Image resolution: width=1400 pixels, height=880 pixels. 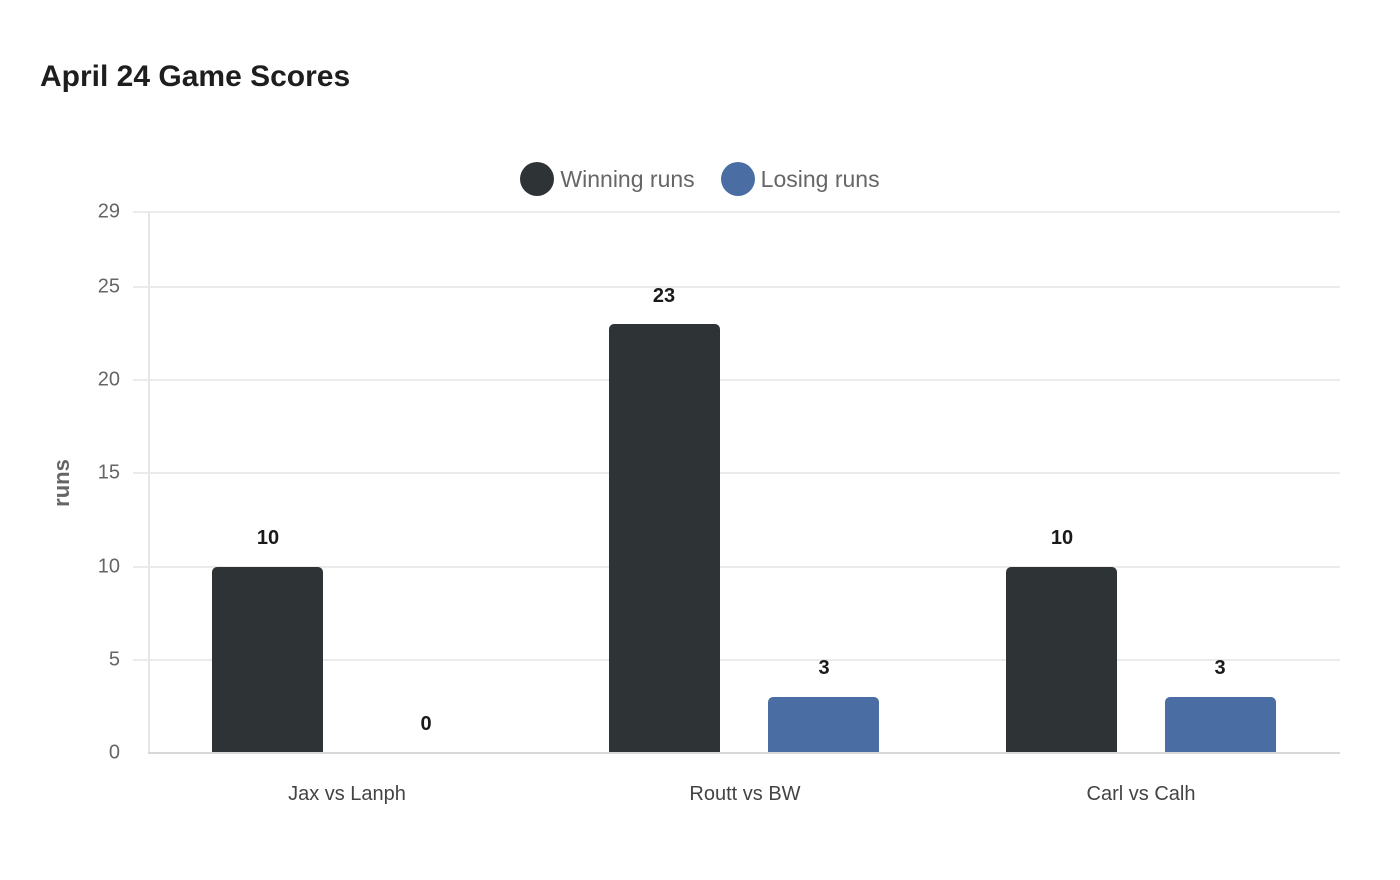 I want to click on bar-losing-routt-vs-bw, so click(x=823, y=725).